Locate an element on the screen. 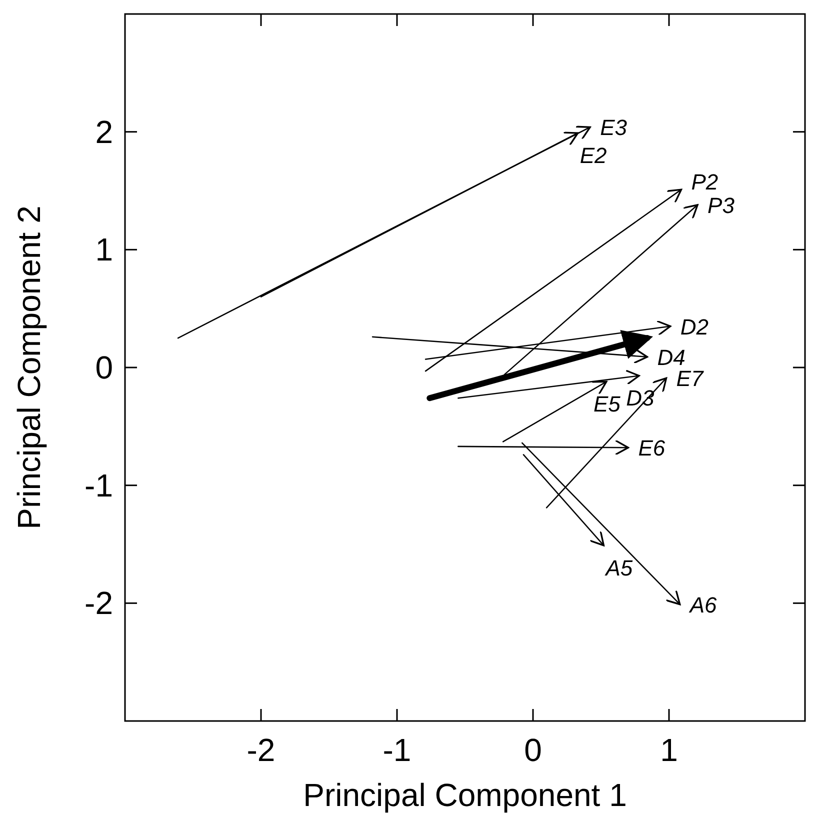 Image resolution: width=830 pixels, height=823 pixels. series-label: E3 is located at coordinates (614, 127).